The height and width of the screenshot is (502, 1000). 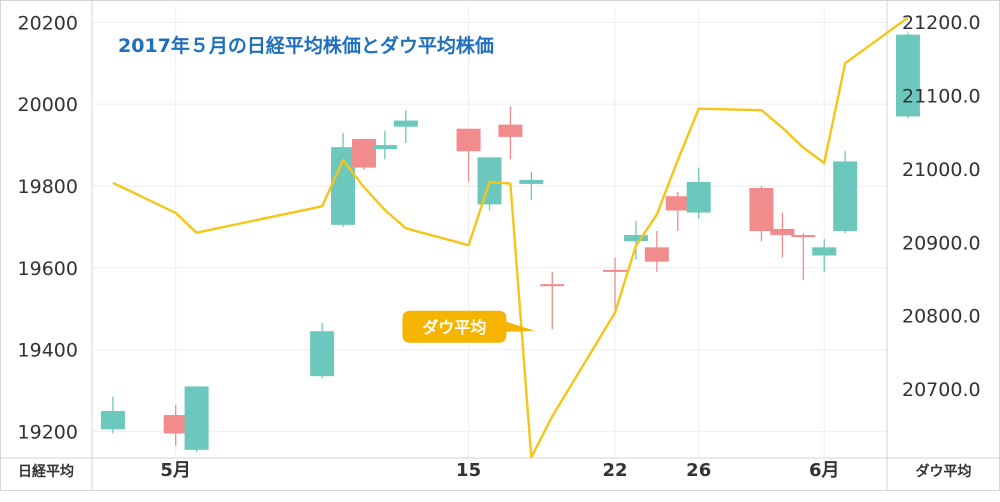 What do you see at coordinates (941, 243) in the screenshot?
I see `right-tick-label: 20900.0` at bounding box center [941, 243].